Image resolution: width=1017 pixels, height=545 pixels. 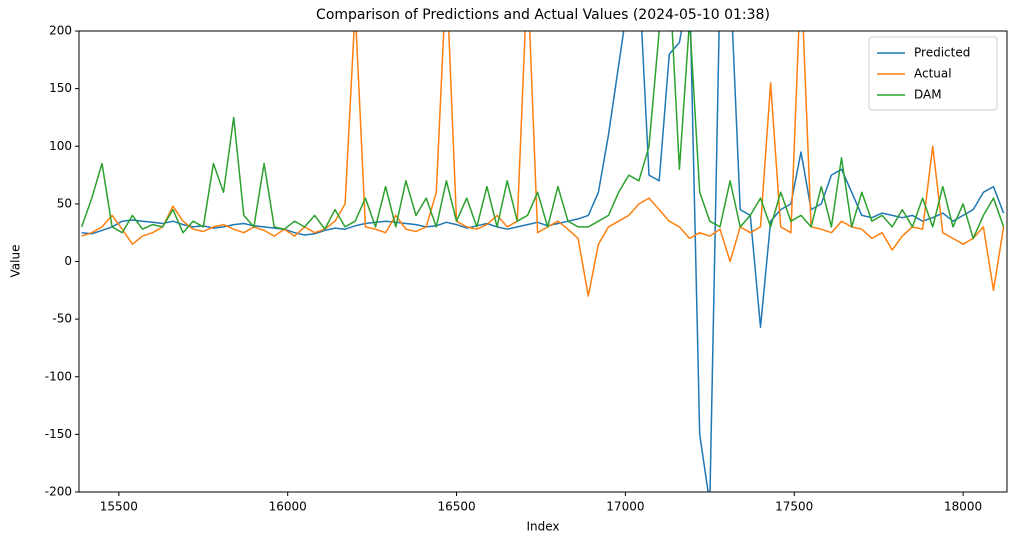 What do you see at coordinates (794, 507) in the screenshot?
I see `x-tick-label: 17500` at bounding box center [794, 507].